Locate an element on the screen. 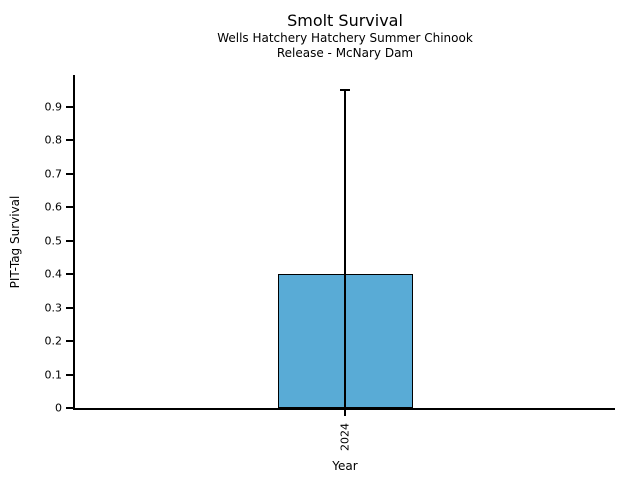  y-tick-label: 0.4 is located at coordinates (53, 274).